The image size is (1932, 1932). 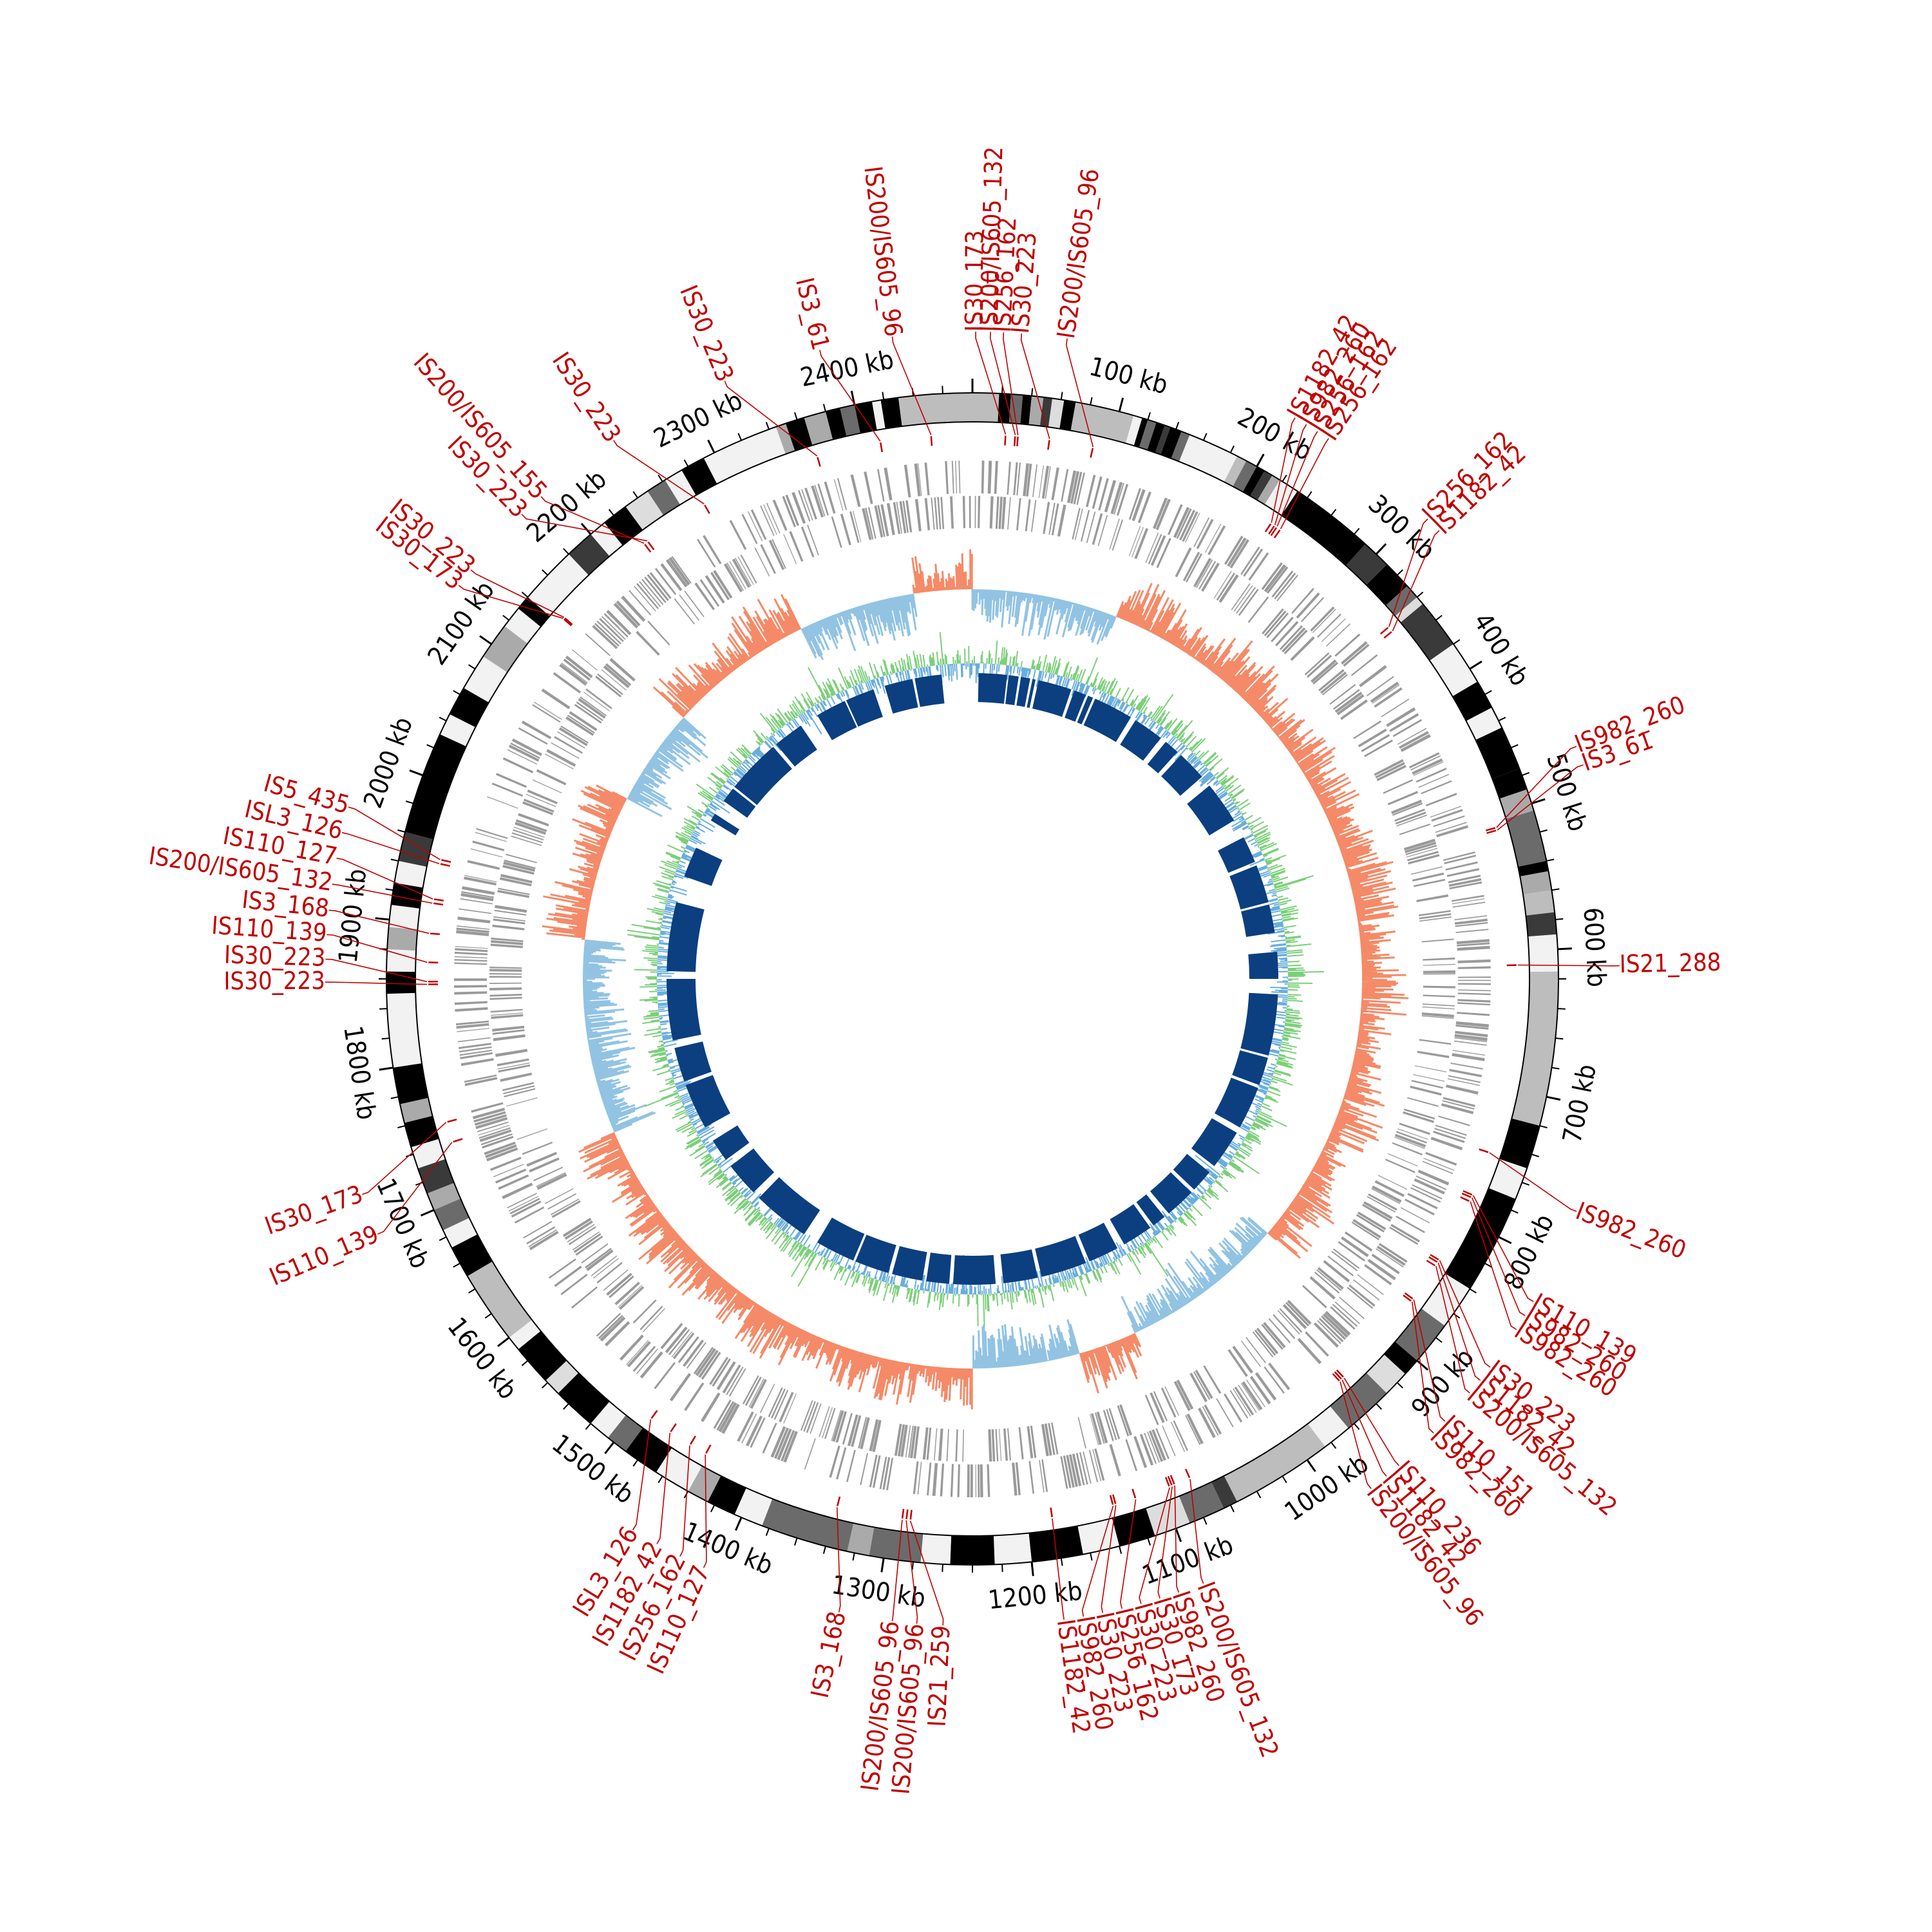 What do you see at coordinates (1078, 254) in the screenshot?
I see `is-element-label: IS200/IS605_96` at bounding box center [1078, 254].